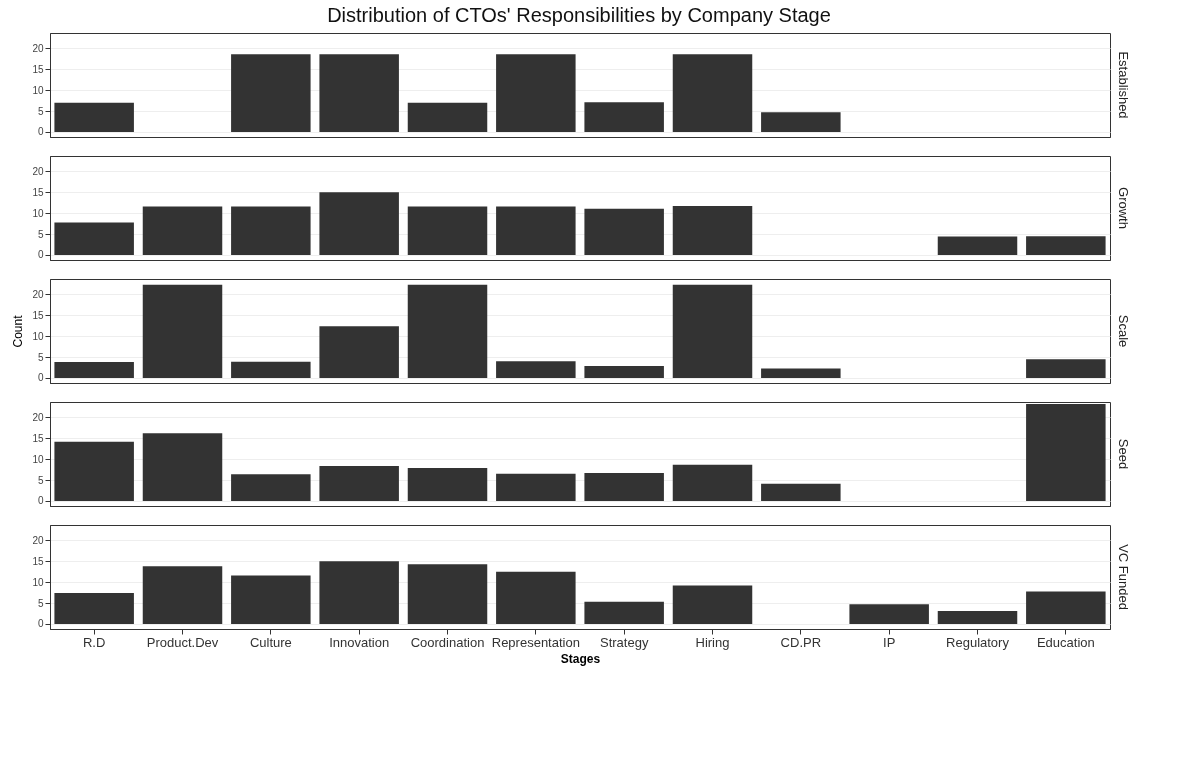 Image resolution: width=1193 pixels, height=779 pixels. What do you see at coordinates (270, 642) in the screenshot?
I see `x-tick-label: Culture` at bounding box center [270, 642].